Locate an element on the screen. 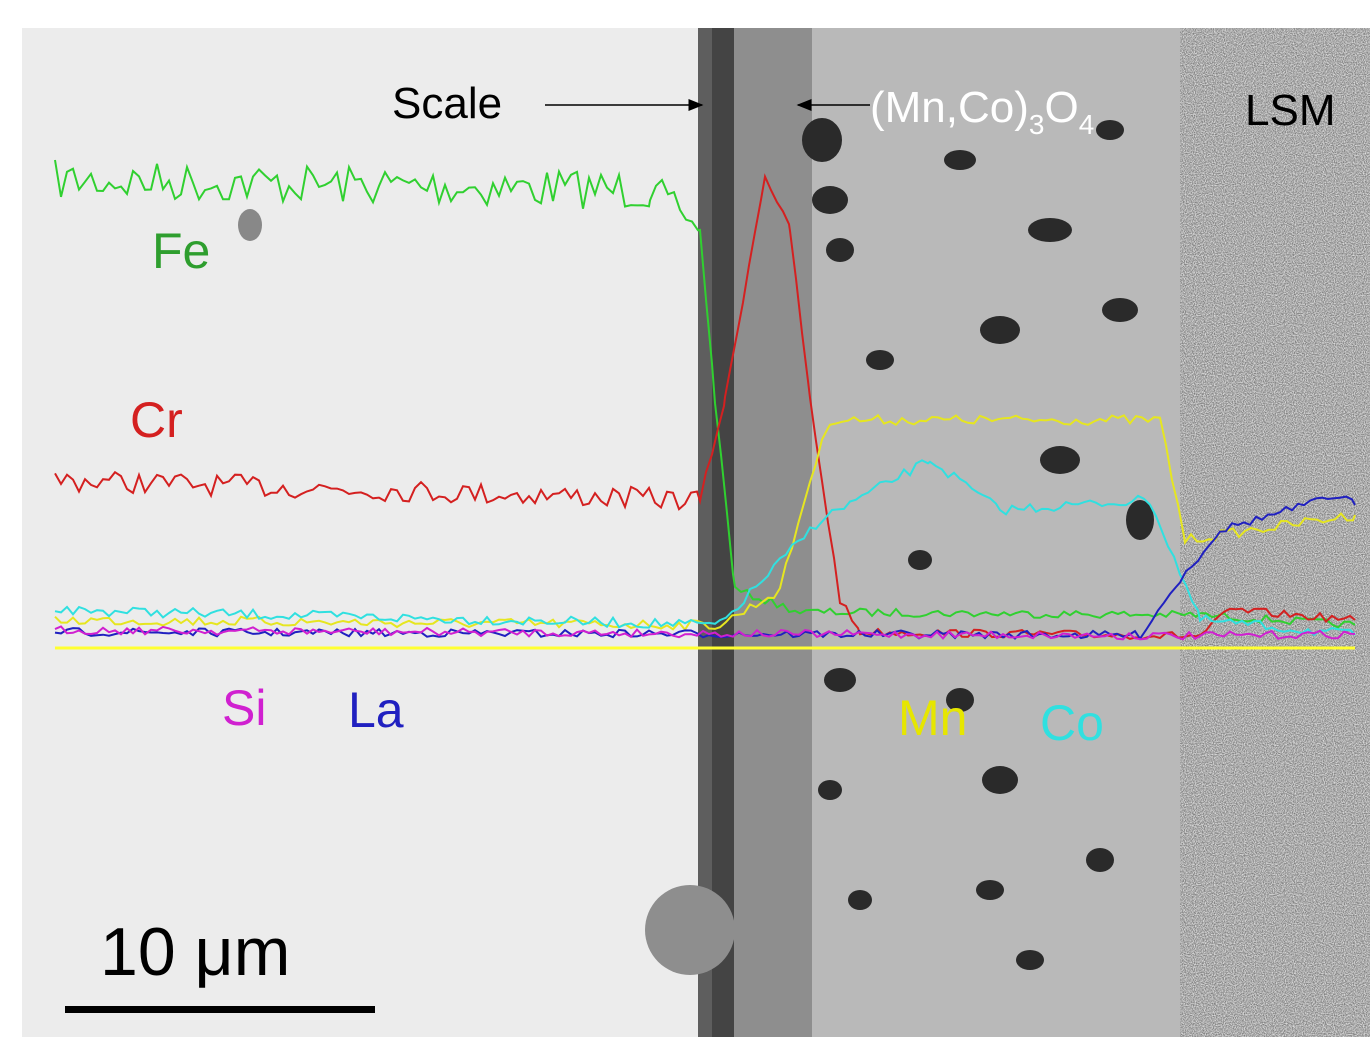  oxide-formula: O is located at coordinates (1061, 107).